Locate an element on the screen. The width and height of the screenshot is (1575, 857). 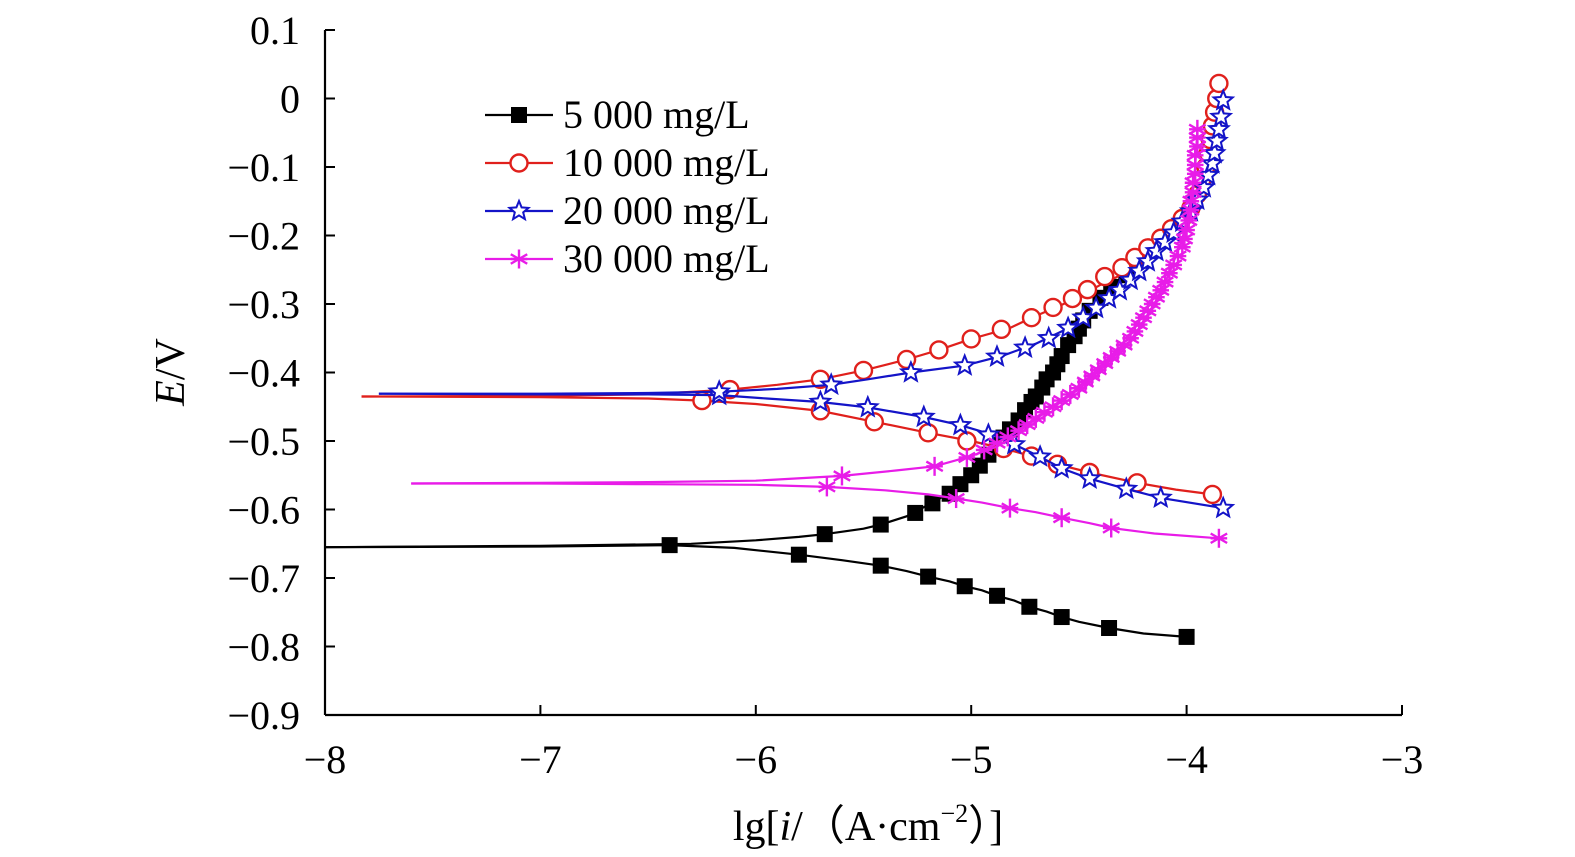
y-tick-label: −0.6 is located at coordinates (263, 510).